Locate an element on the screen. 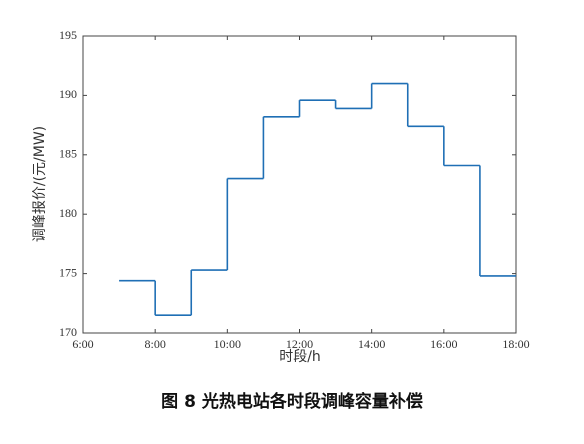 Image resolution: width=584 pixels, height=444 pixels. y-tick-label: 180 is located at coordinates (68, 213).